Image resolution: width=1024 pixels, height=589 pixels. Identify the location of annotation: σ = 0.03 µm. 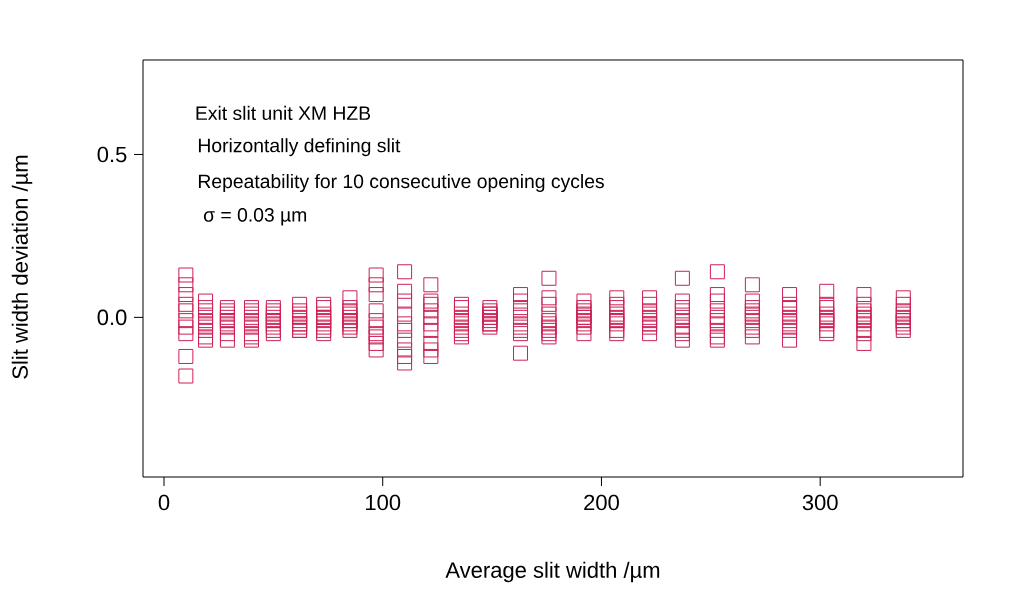
(255, 217).